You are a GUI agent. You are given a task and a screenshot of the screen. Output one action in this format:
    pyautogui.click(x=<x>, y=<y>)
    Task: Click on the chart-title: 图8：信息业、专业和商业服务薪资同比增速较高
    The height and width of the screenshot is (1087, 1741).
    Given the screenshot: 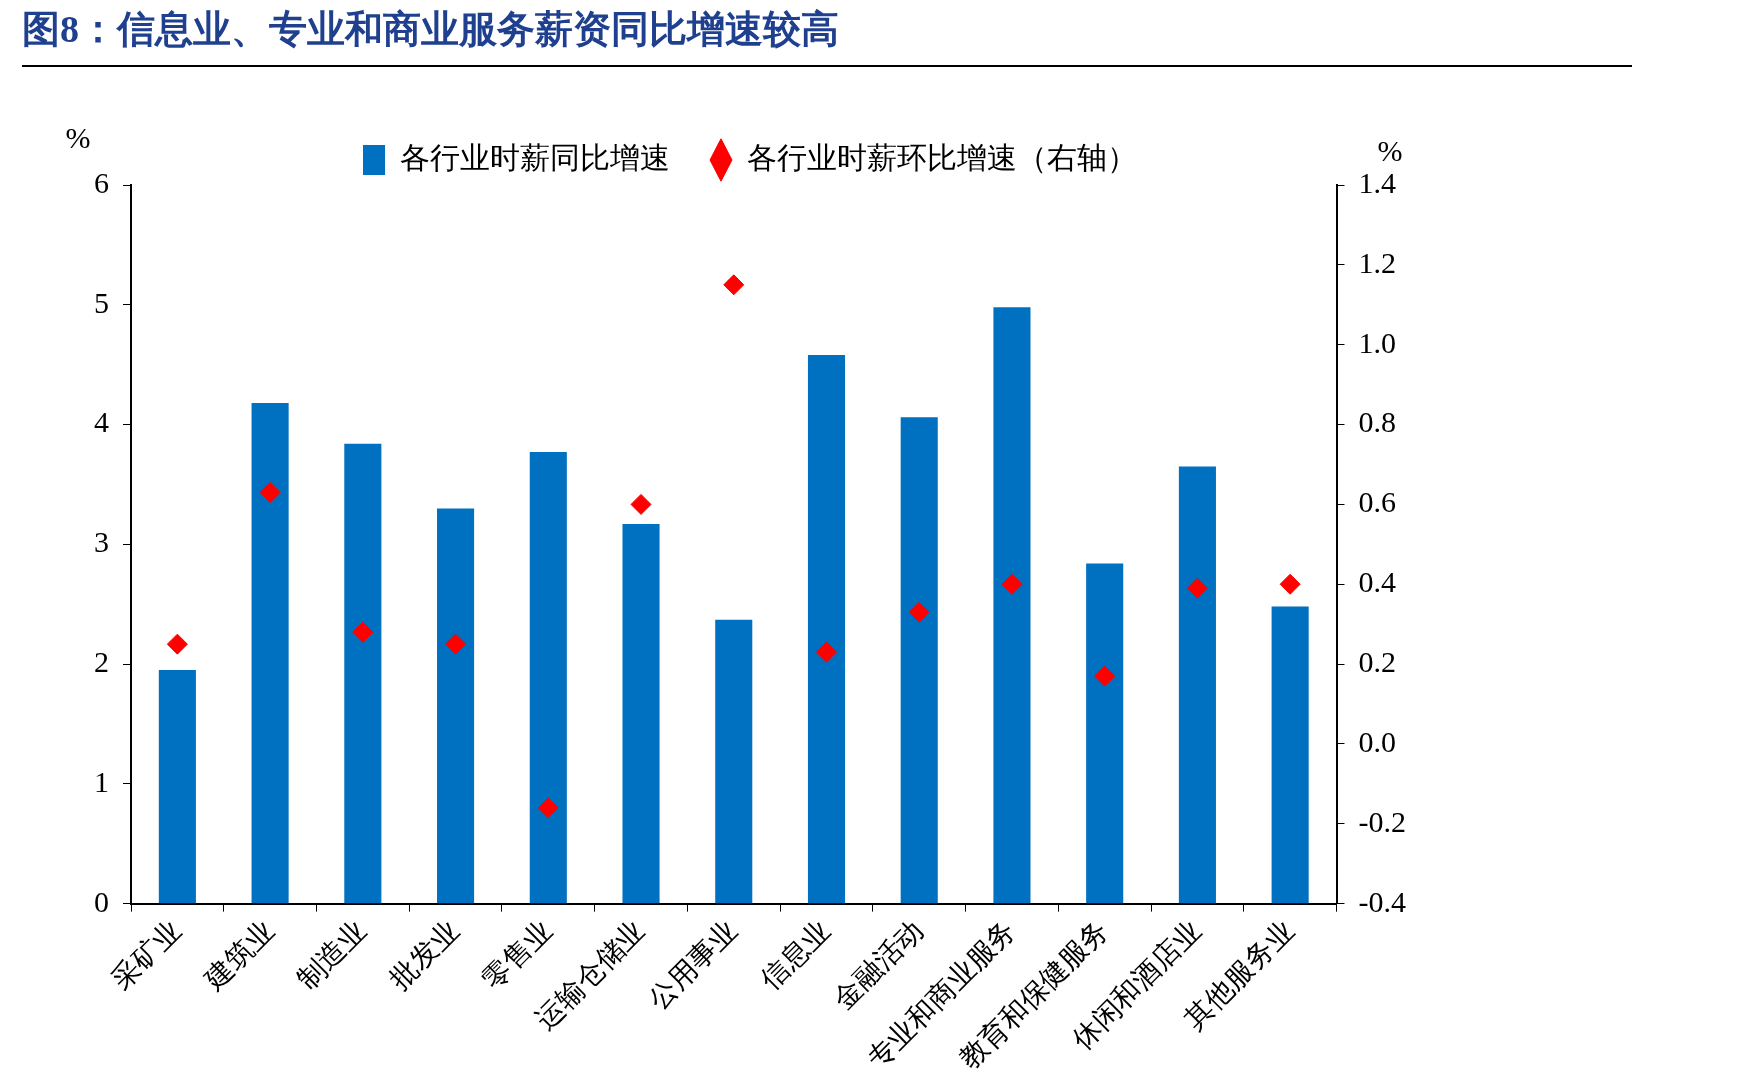 What is the action you would take?
    pyautogui.click(x=827, y=35)
    